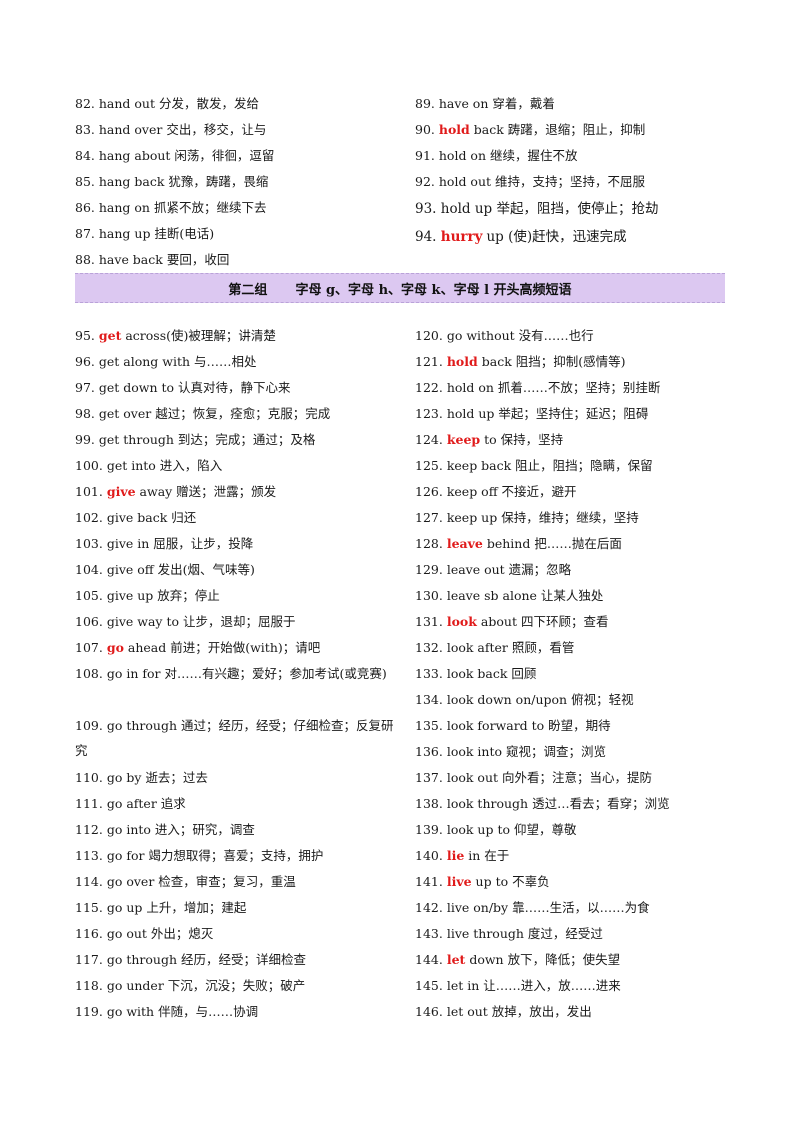  Describe the element at coordinates (240, 518) in the screenshot. I see `list-item: 102. give back 归还` at that location.